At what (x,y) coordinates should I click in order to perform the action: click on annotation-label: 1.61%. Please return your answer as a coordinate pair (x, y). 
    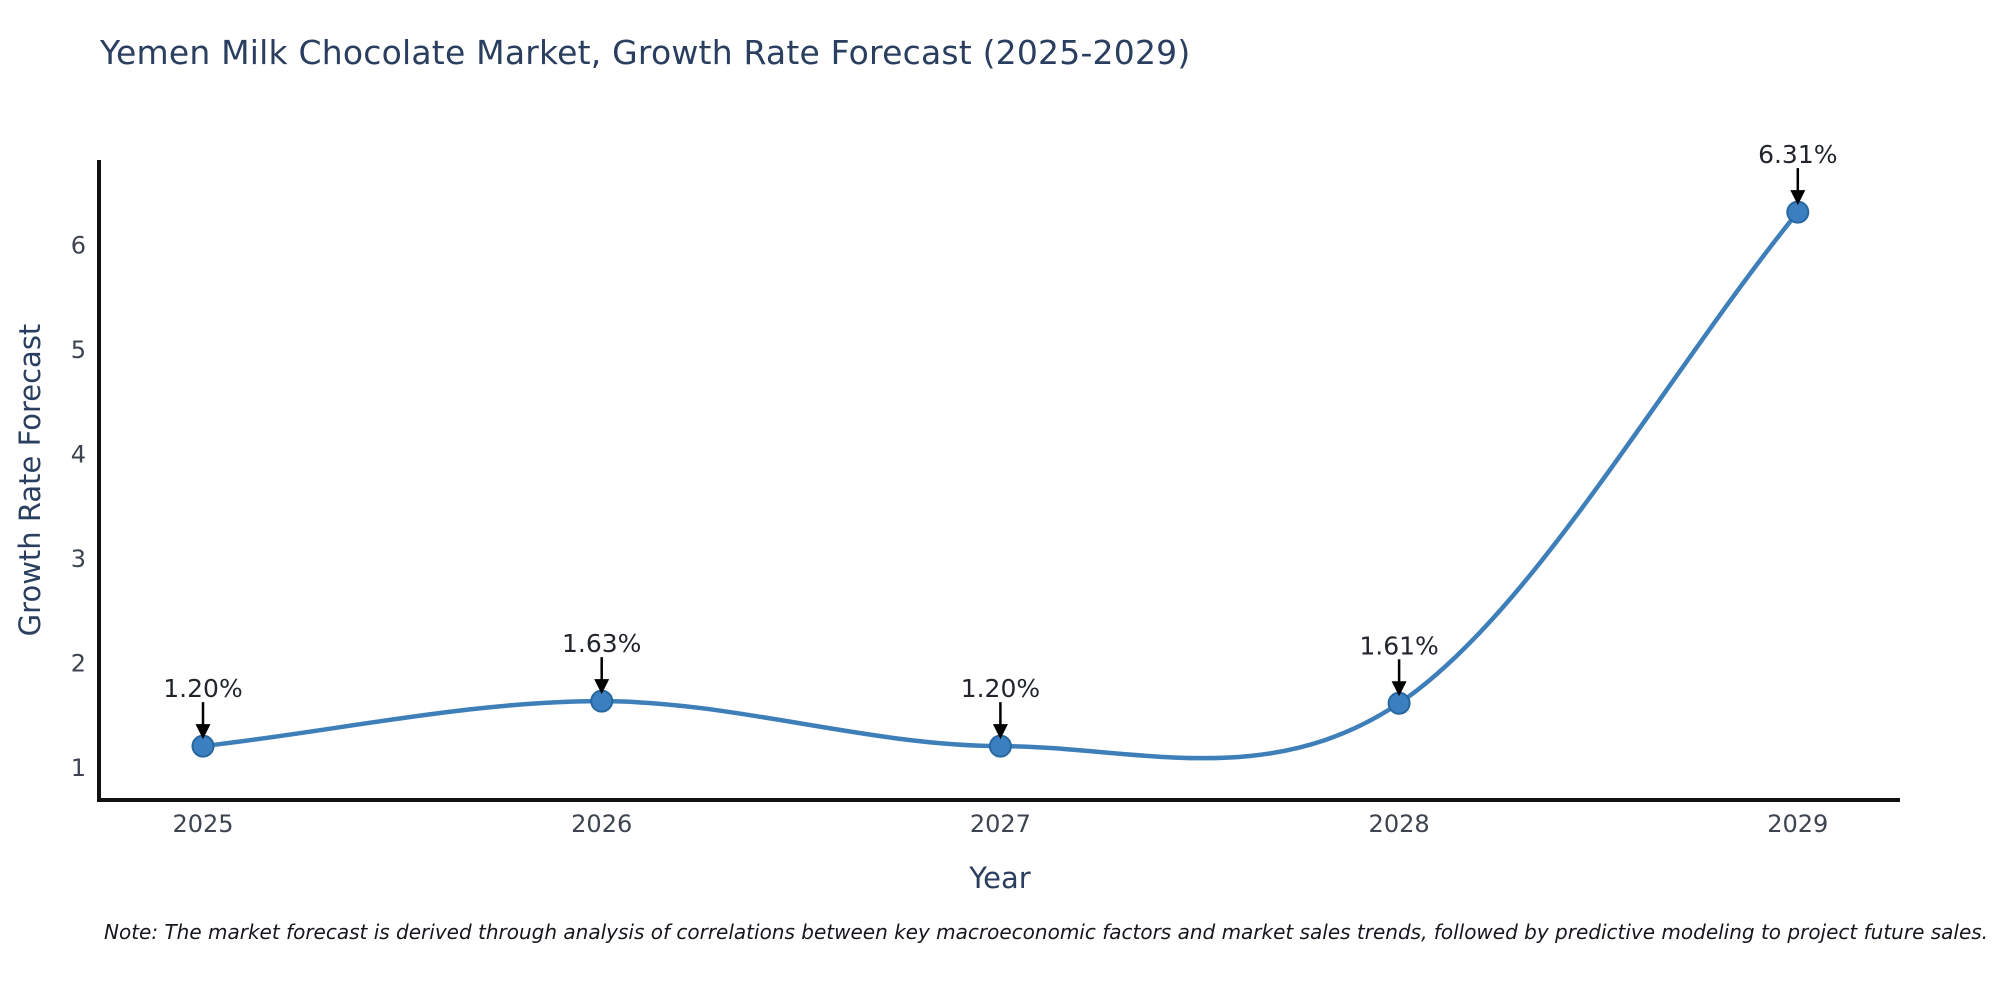
    Looking at the image, I should click on (1398, 645).